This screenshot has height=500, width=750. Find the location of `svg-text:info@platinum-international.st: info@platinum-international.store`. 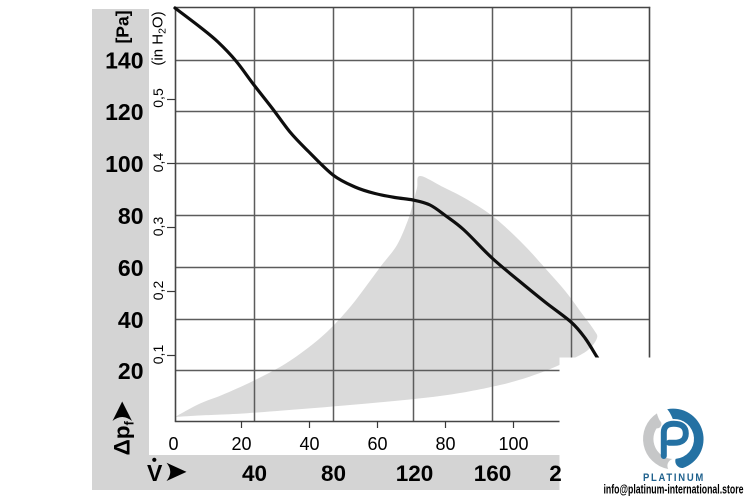

svg-text:info@platinum-international.st: info@platinum-international.store is located at coordinates (674, 489).